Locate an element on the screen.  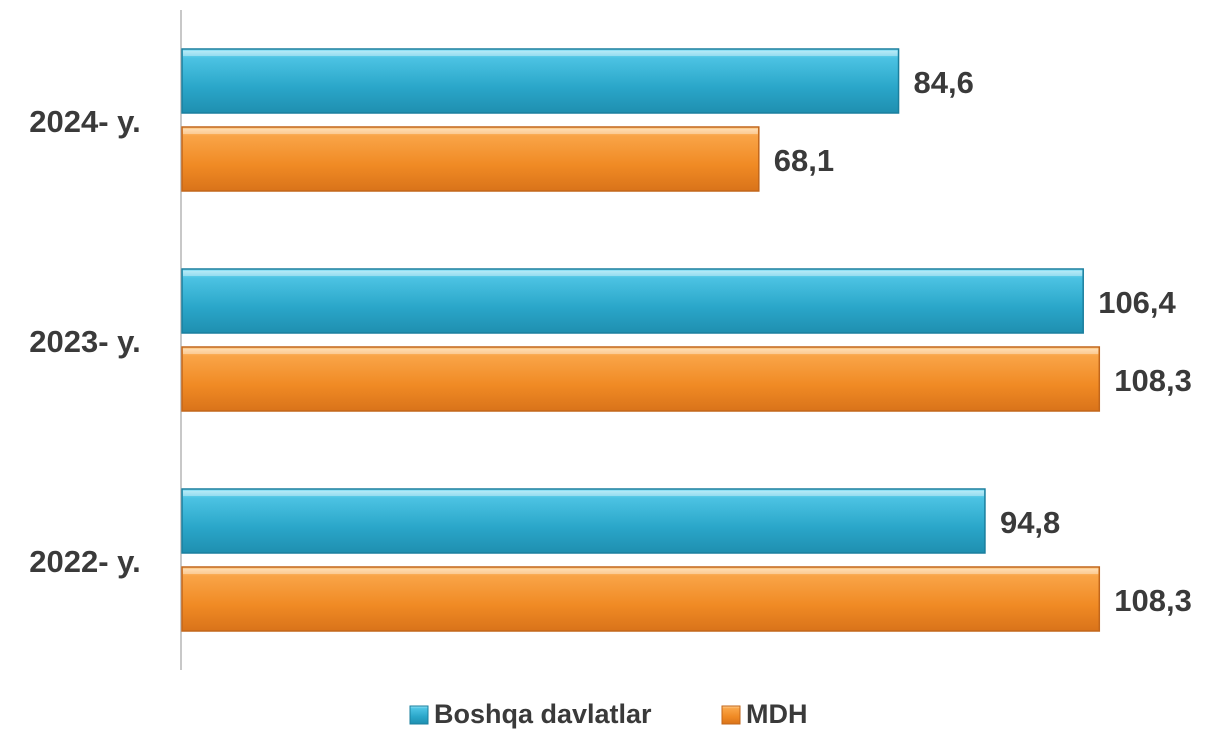
category-tick-label: 2022- y. is located at coordinates (84, 561).